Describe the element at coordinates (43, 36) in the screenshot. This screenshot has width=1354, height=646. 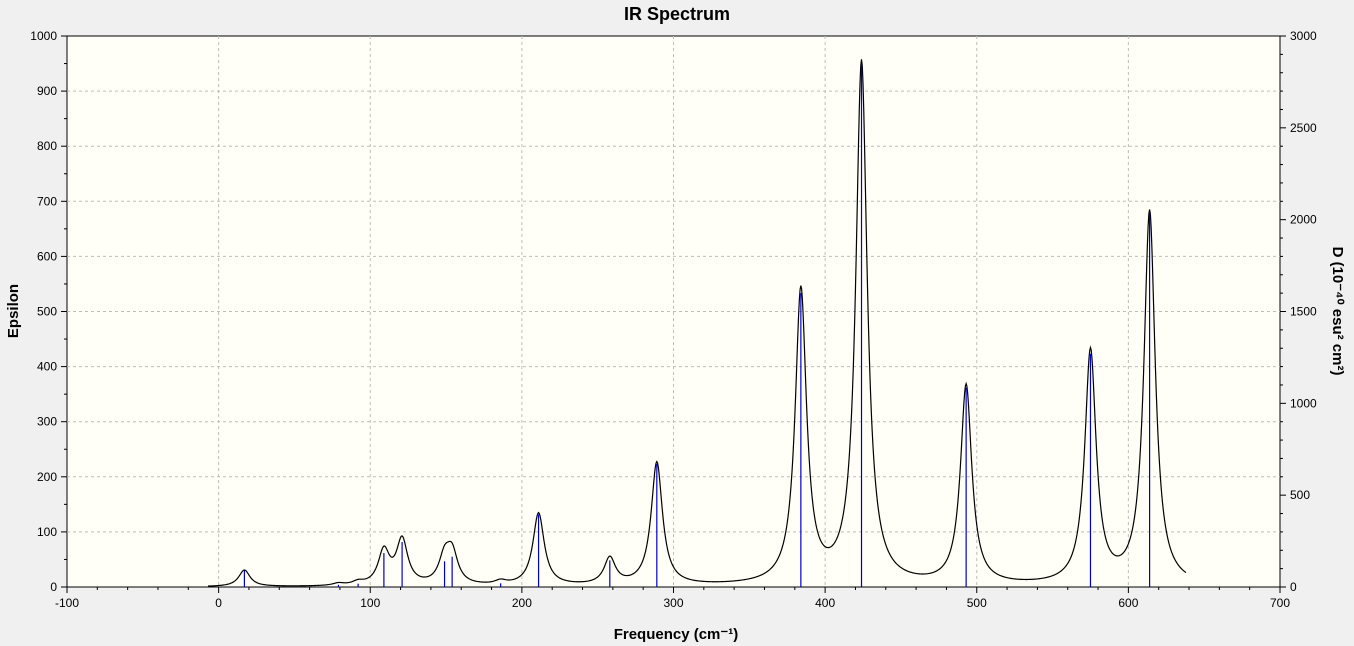
I see `y-tick-label: 1000` at that location.